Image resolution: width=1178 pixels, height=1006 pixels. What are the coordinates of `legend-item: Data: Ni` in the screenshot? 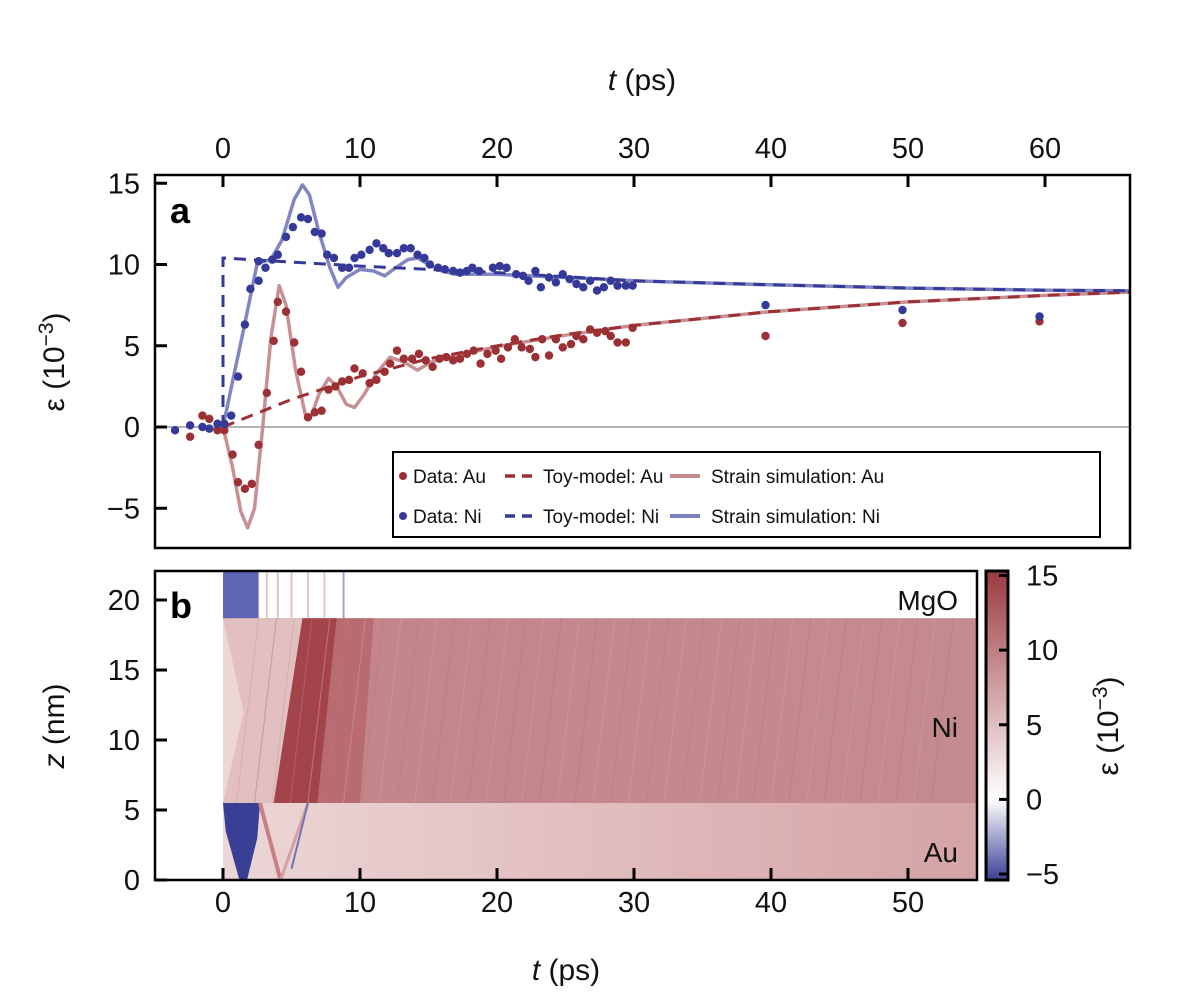 It's located at (440, 517).